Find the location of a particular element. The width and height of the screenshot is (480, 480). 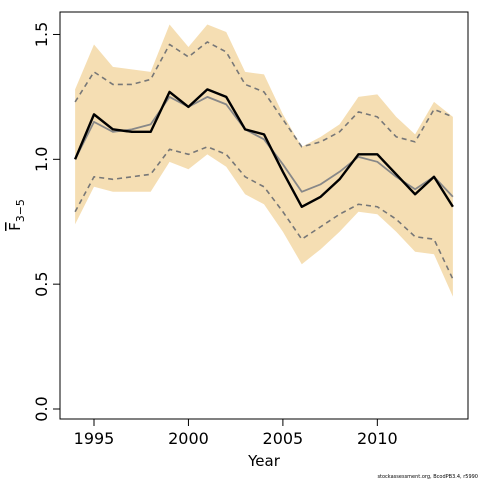

credit-text: stockassessment.org, BcodPB3.4, r5990 is located at coordinates (427, 477).